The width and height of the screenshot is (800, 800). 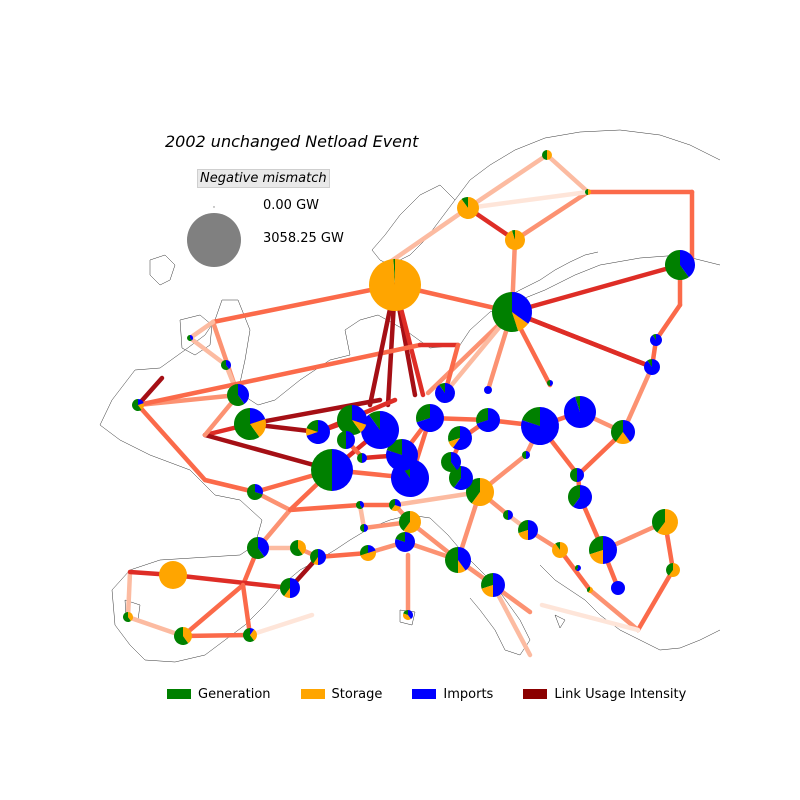 I want to click on legend-label-storage: Storage, so click(x=357, y=694).